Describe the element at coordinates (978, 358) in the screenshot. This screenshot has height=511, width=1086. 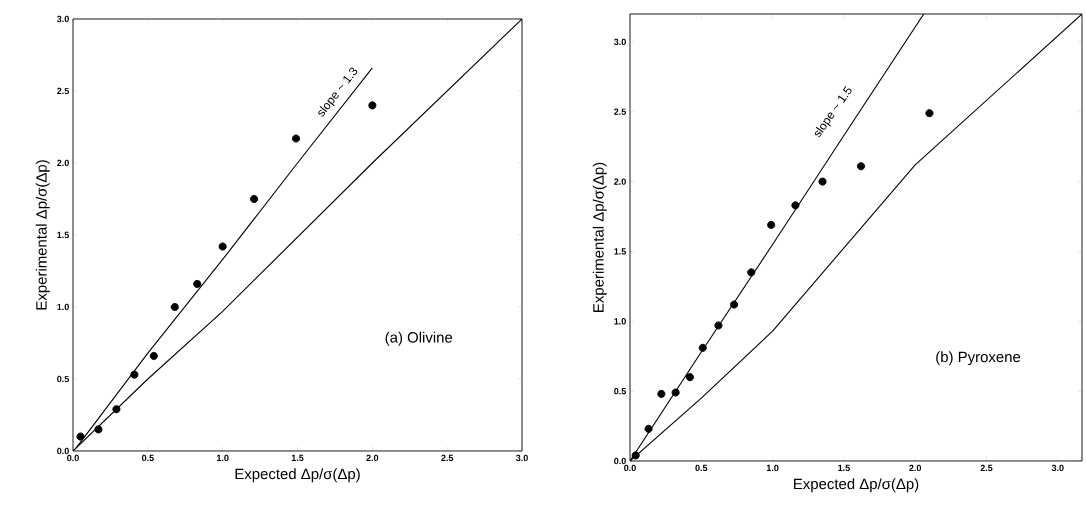
I see `annotation: (b) Pyroxene` at that location.